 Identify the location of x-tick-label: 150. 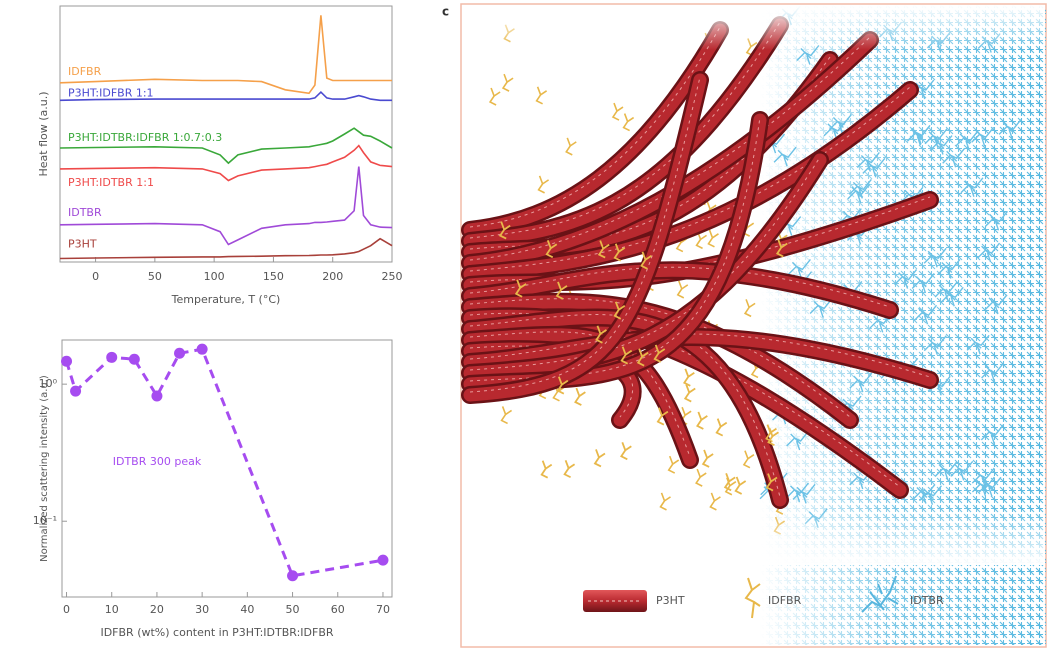
(273, 276).